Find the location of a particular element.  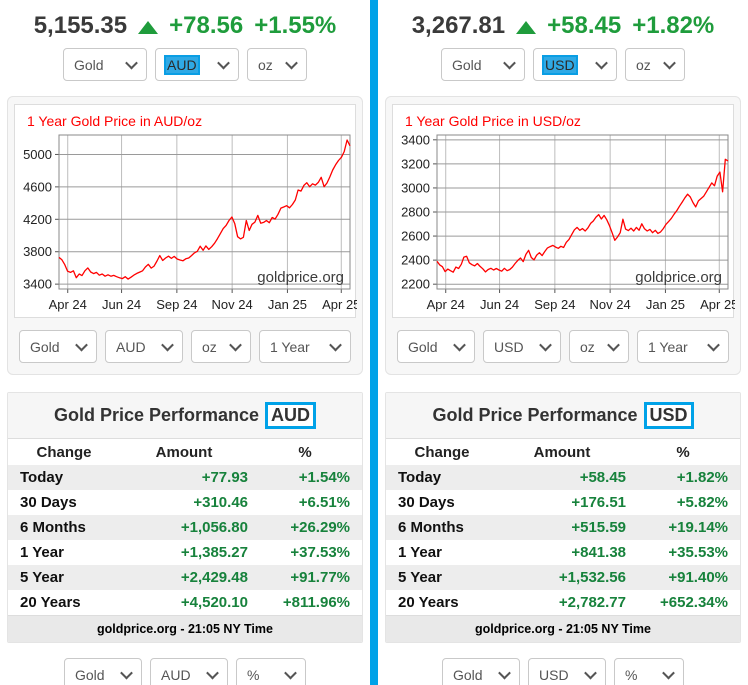

watermark-text: goldprice.org is located at coordinates (678, 277).